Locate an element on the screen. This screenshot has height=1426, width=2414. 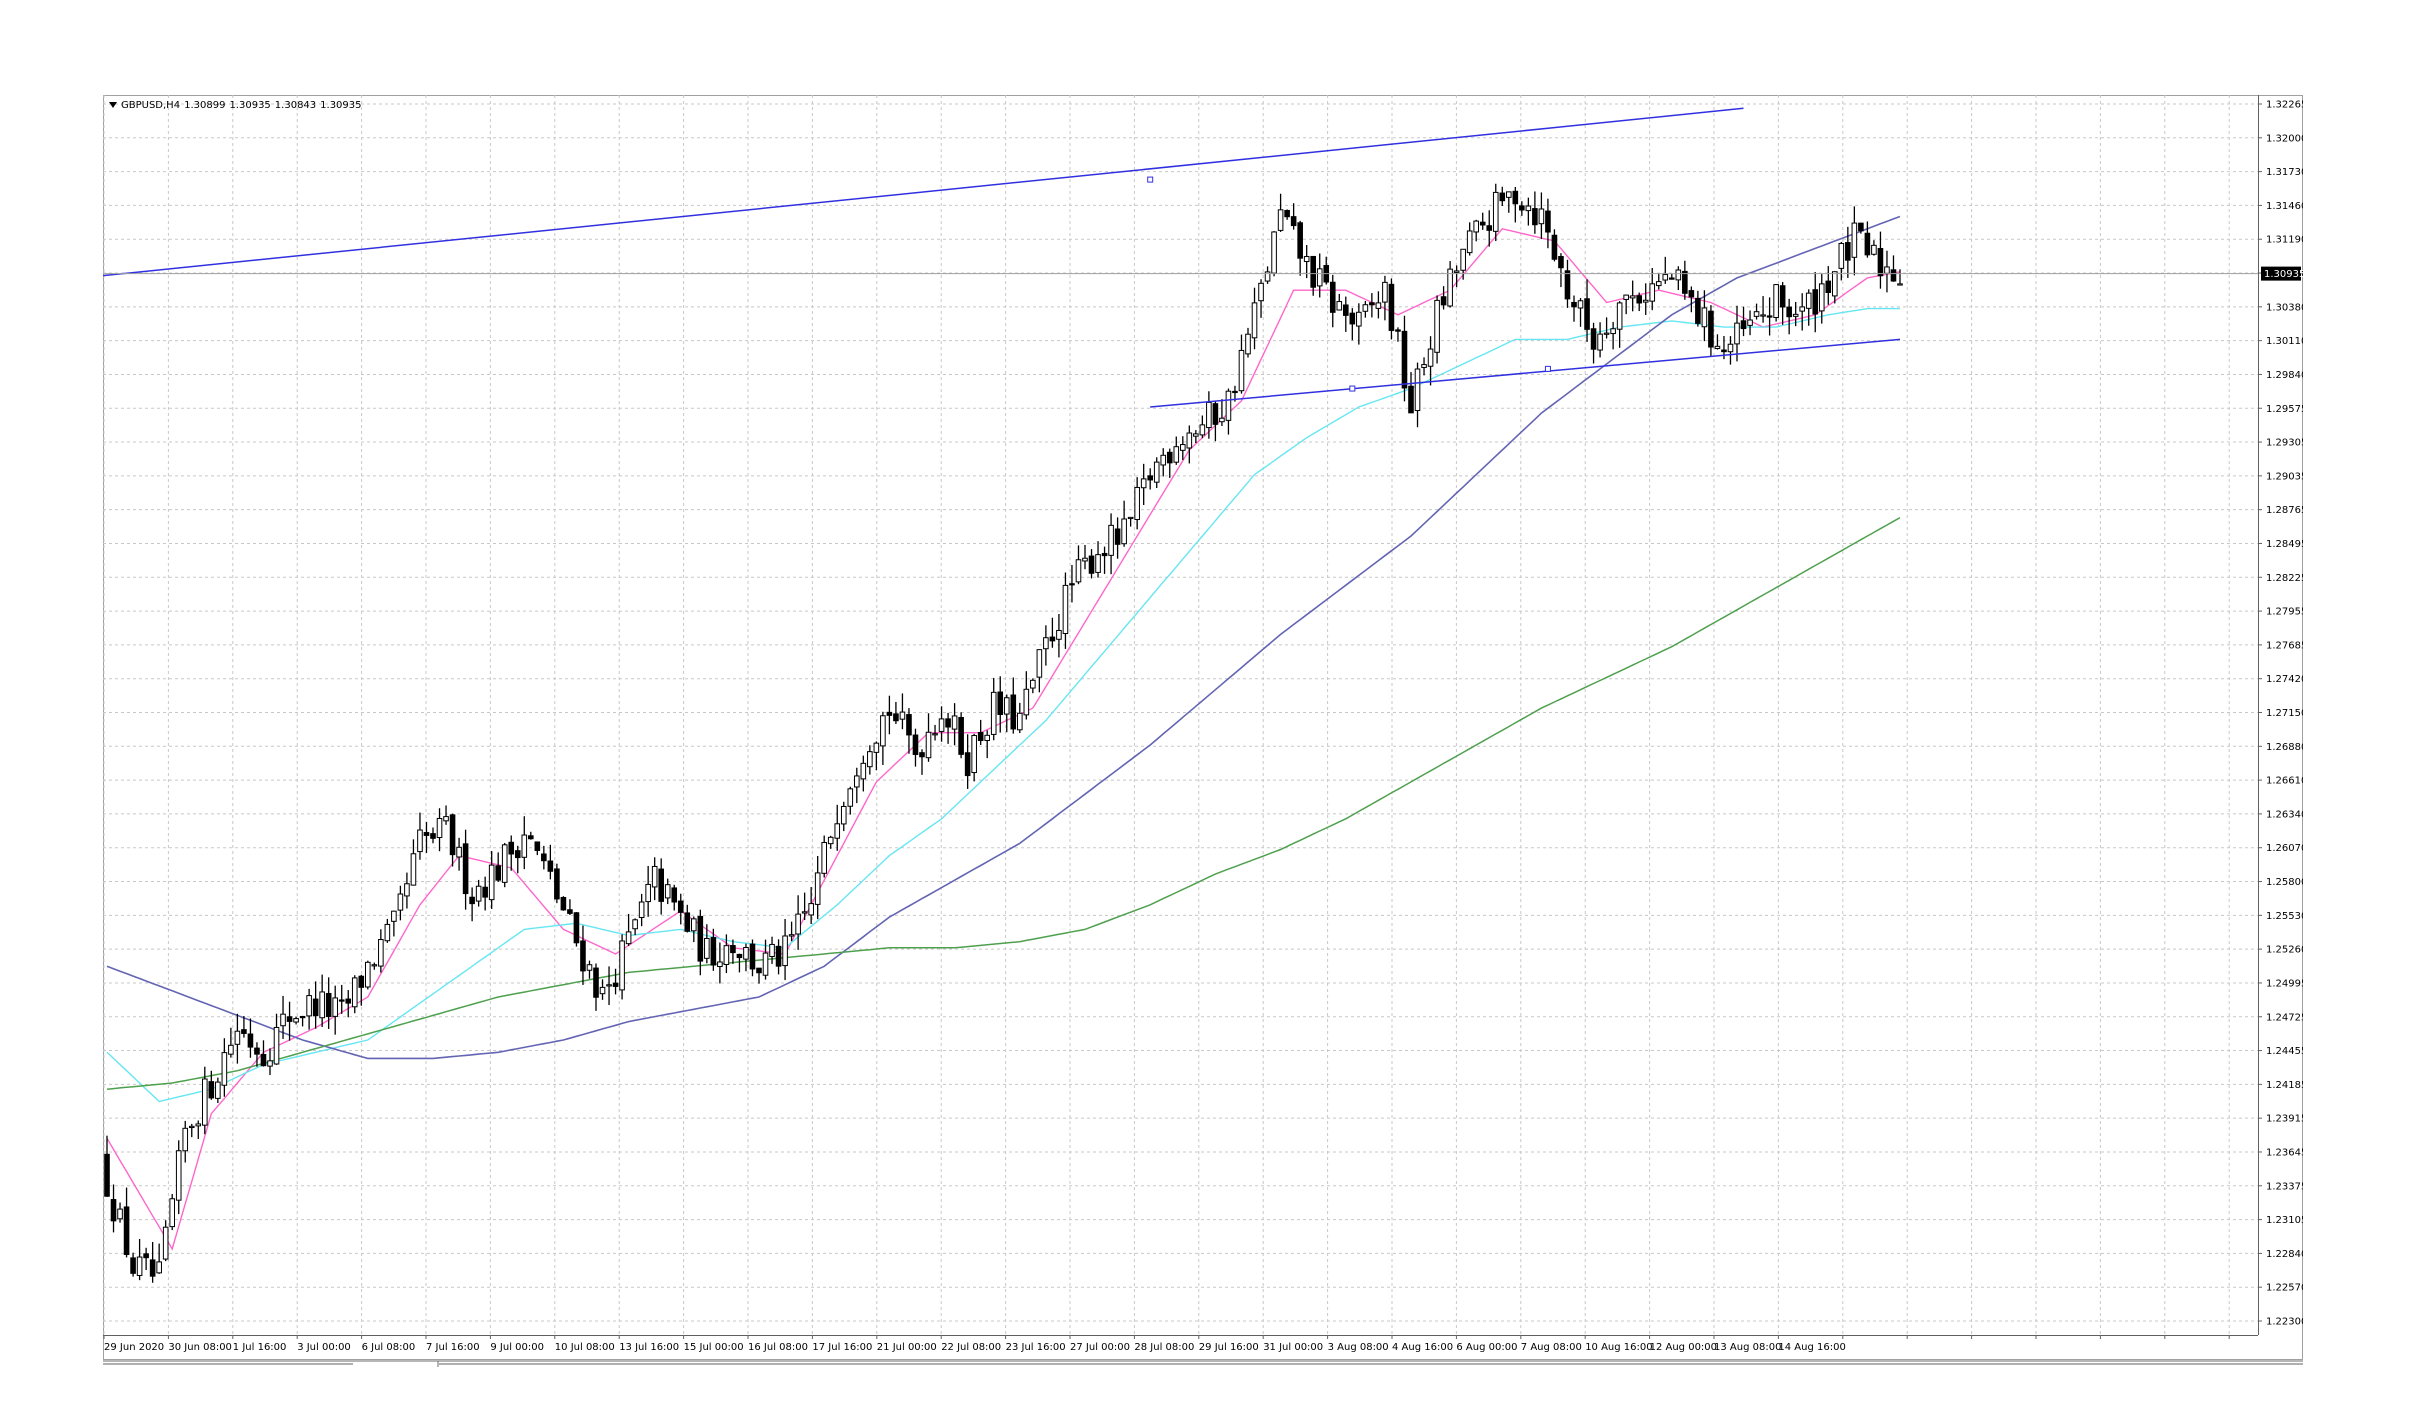
x-tick-label: 29 Jun 2020 is located at coordinates (134, 1347).